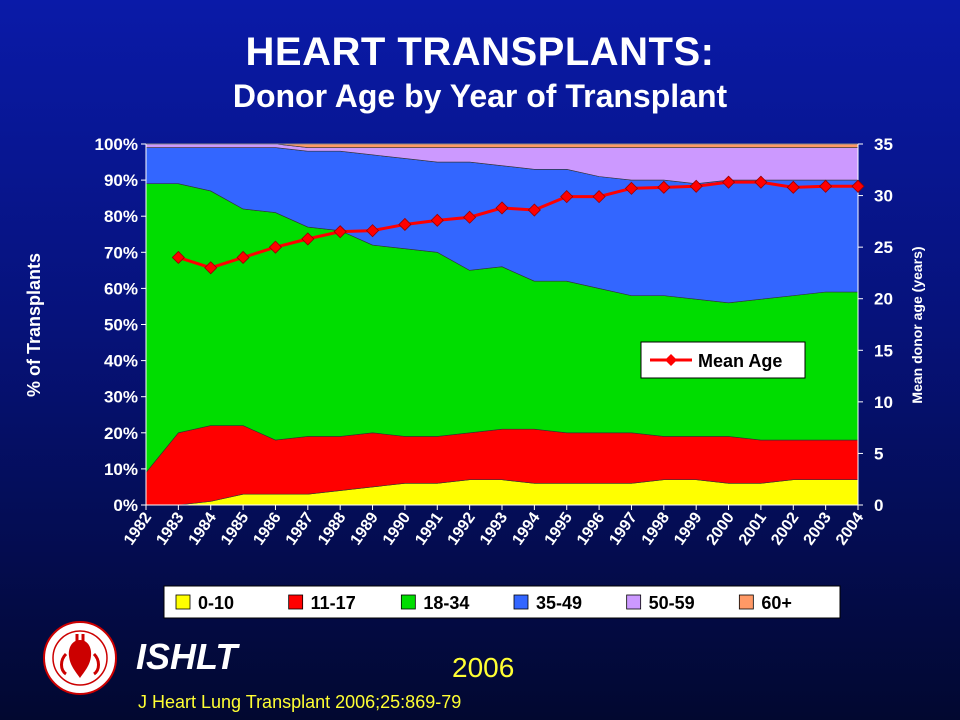 This screenshot has height=720, width=960. Describe the element at coordinates (446, 603) in the screenshot. I see `legend-label-18-34: 18-34` at that location.